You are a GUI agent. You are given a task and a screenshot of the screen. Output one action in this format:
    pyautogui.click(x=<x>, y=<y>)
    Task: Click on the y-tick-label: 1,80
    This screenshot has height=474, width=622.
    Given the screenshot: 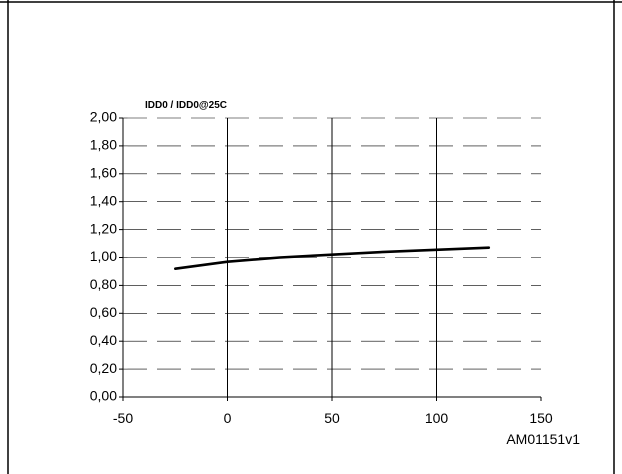 What is the action you would take?
    pyautogui.click(x=103, y=145)
    